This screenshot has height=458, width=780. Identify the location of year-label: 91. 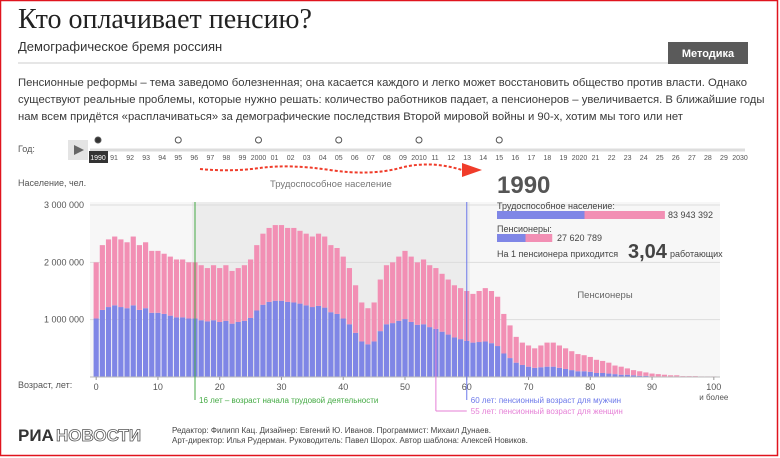
(114, 158).